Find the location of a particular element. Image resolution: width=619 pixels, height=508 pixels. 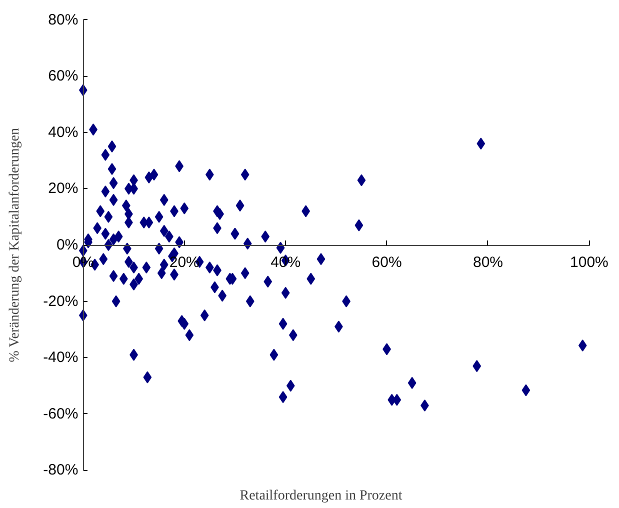

x-tick-label: 80% is located at coordinates (488, 262).